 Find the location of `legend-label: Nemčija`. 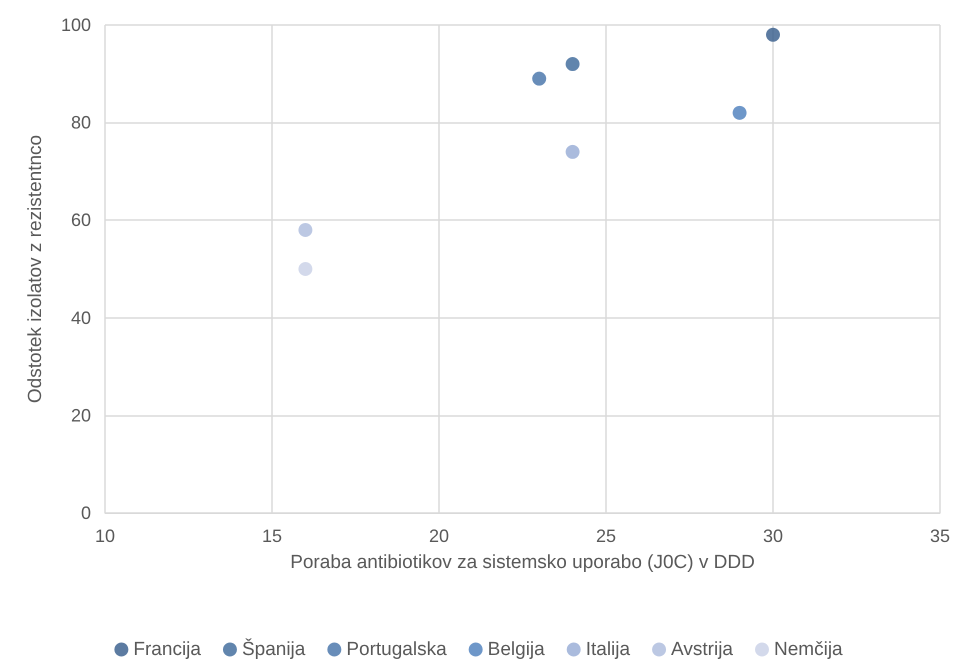

legend-label: Nemčija is located at coordinates (809, 649).